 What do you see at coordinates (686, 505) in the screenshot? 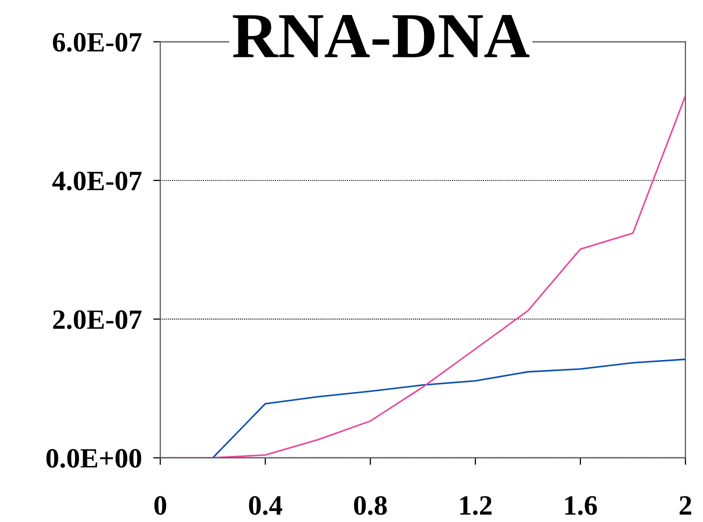
I see `x-tick-label: 2` at bounding box center [686, 505].